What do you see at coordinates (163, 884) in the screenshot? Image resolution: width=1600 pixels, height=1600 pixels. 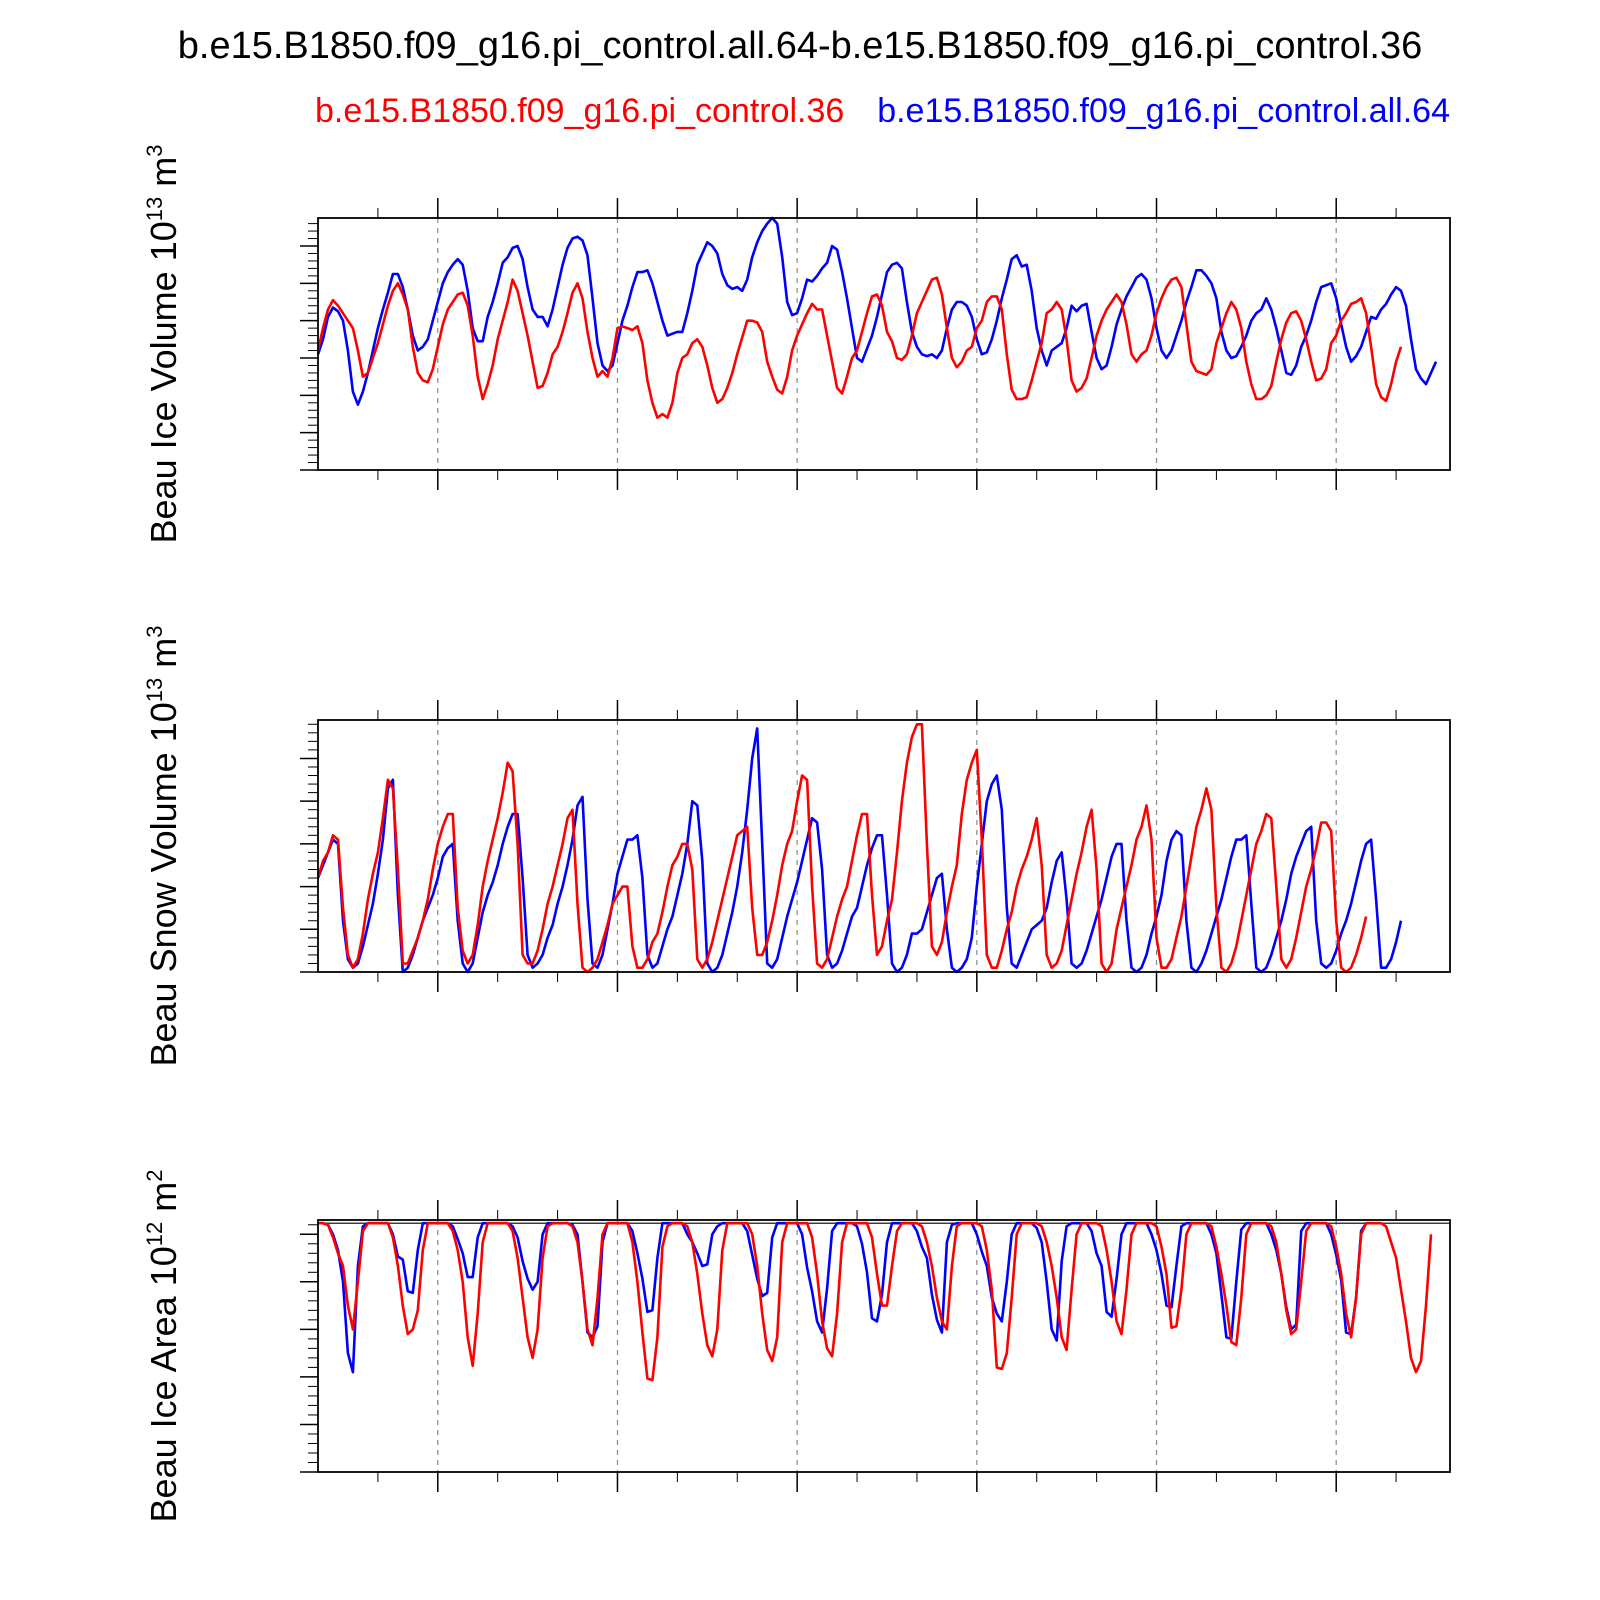 I see `y-axis-label-text: Beau Snow Volume 10` at bounding box center [163, 884].